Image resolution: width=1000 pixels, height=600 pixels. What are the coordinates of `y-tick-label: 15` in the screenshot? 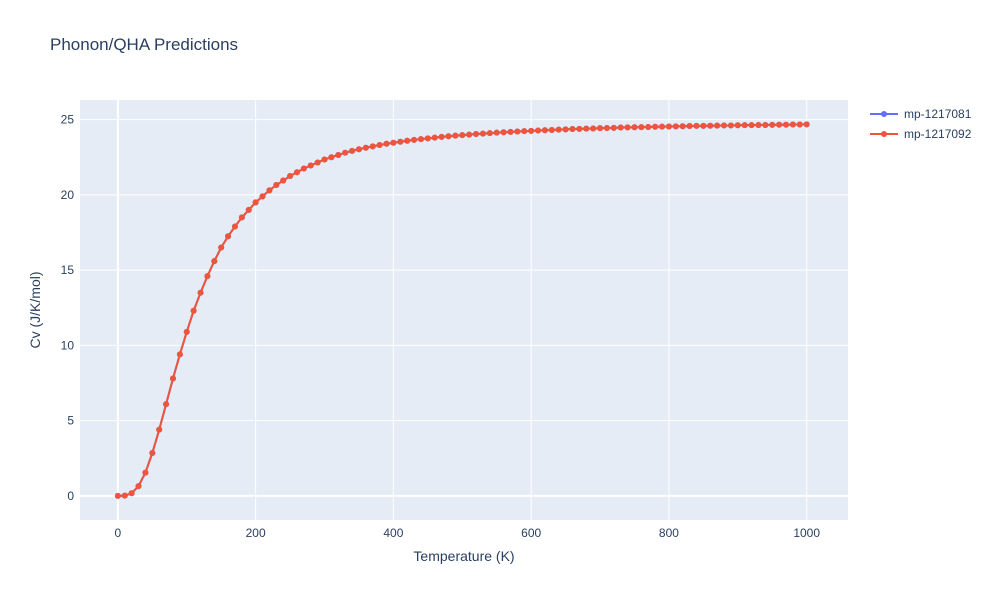 It's located at (68, 270).